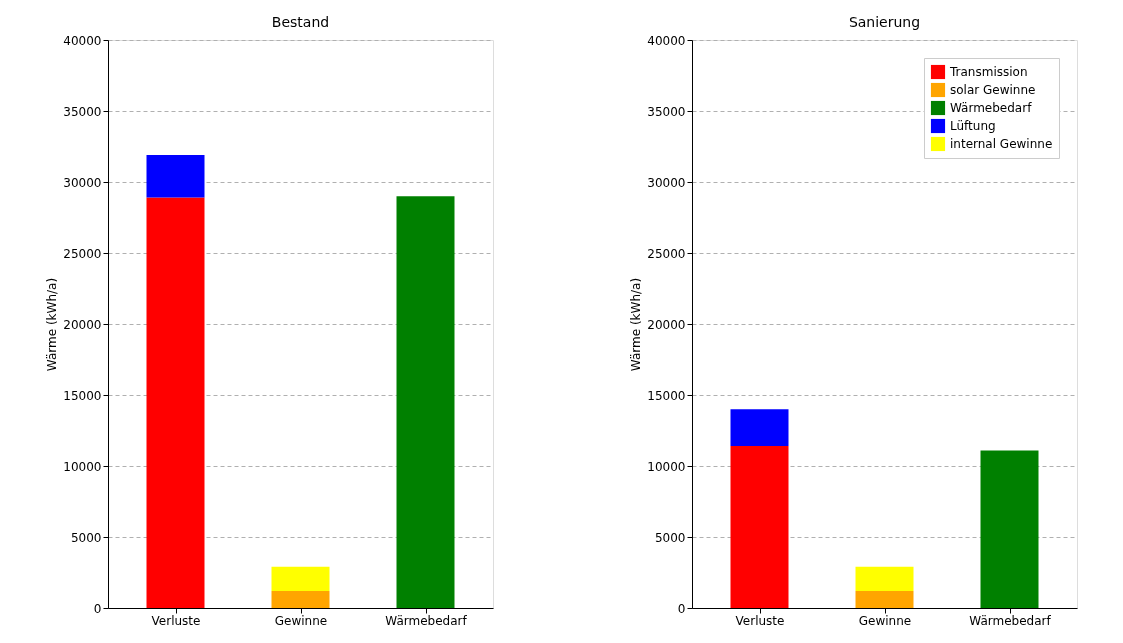  I want to click on legend-label: Lüftung, so click(973, 126).